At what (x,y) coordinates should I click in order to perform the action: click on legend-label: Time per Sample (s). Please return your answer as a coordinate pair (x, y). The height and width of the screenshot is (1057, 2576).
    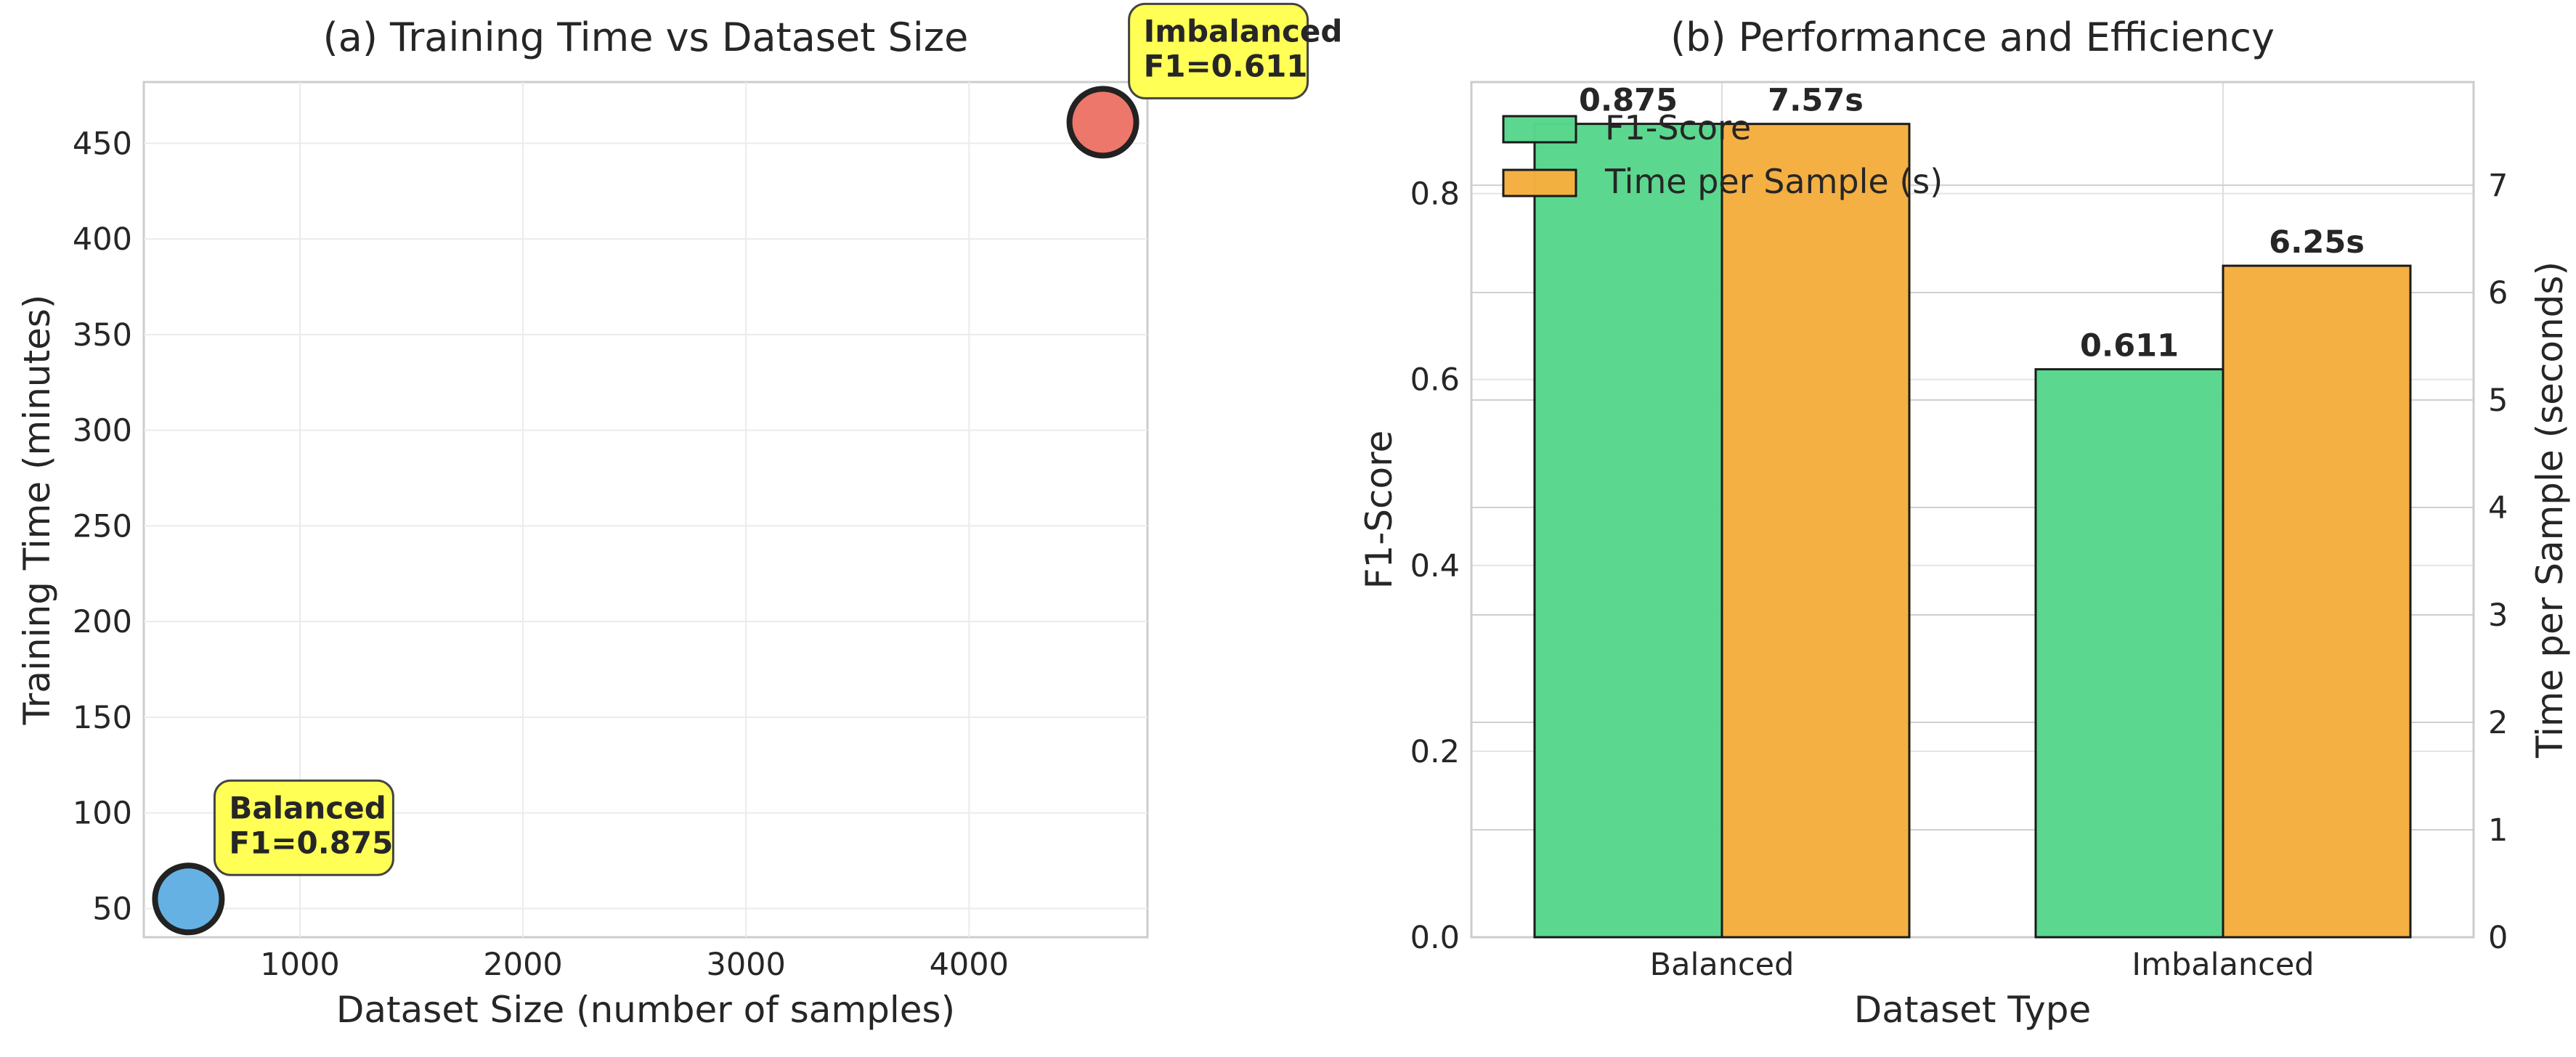
    Looking at the image, I should click on (1774, 181).